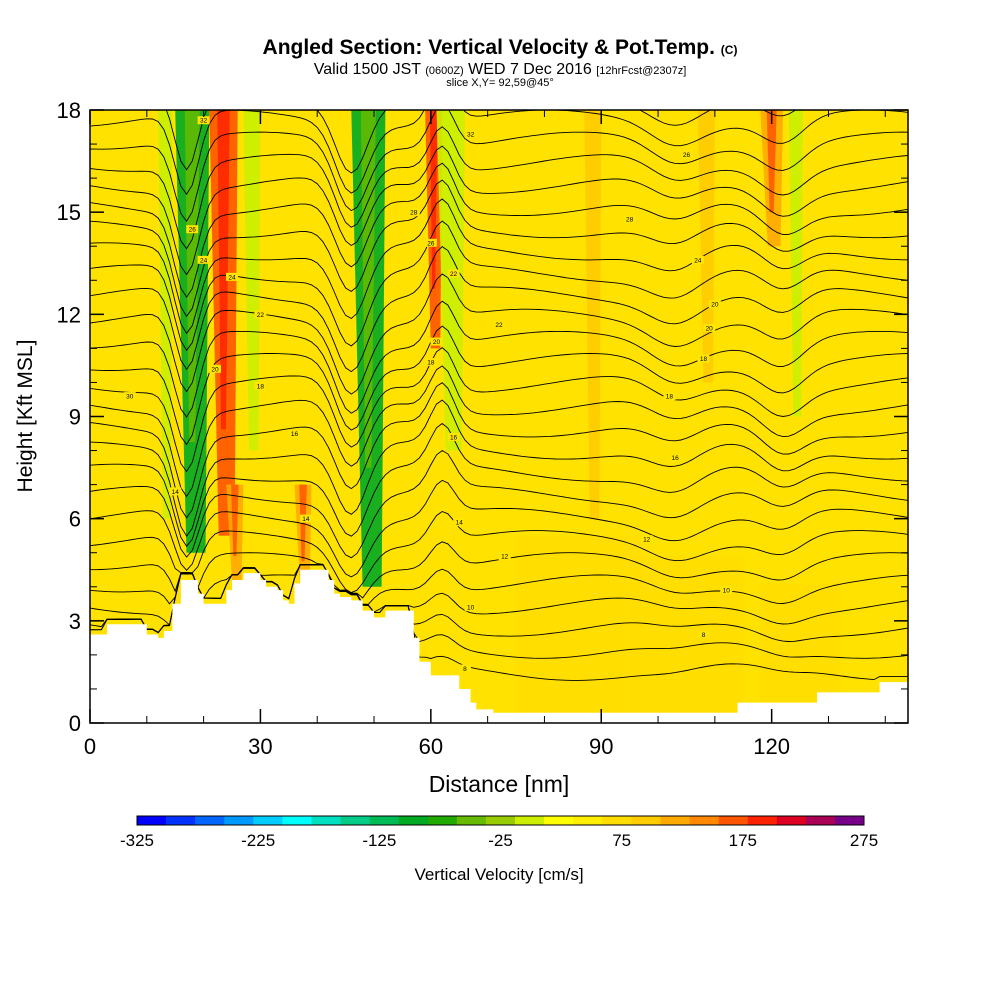 The height and width of the screenshot is (1000, 1000). Describe the element at coordinates (379, 840) in the screenshot. I see `colorbar-tick-label: -125` at that location.